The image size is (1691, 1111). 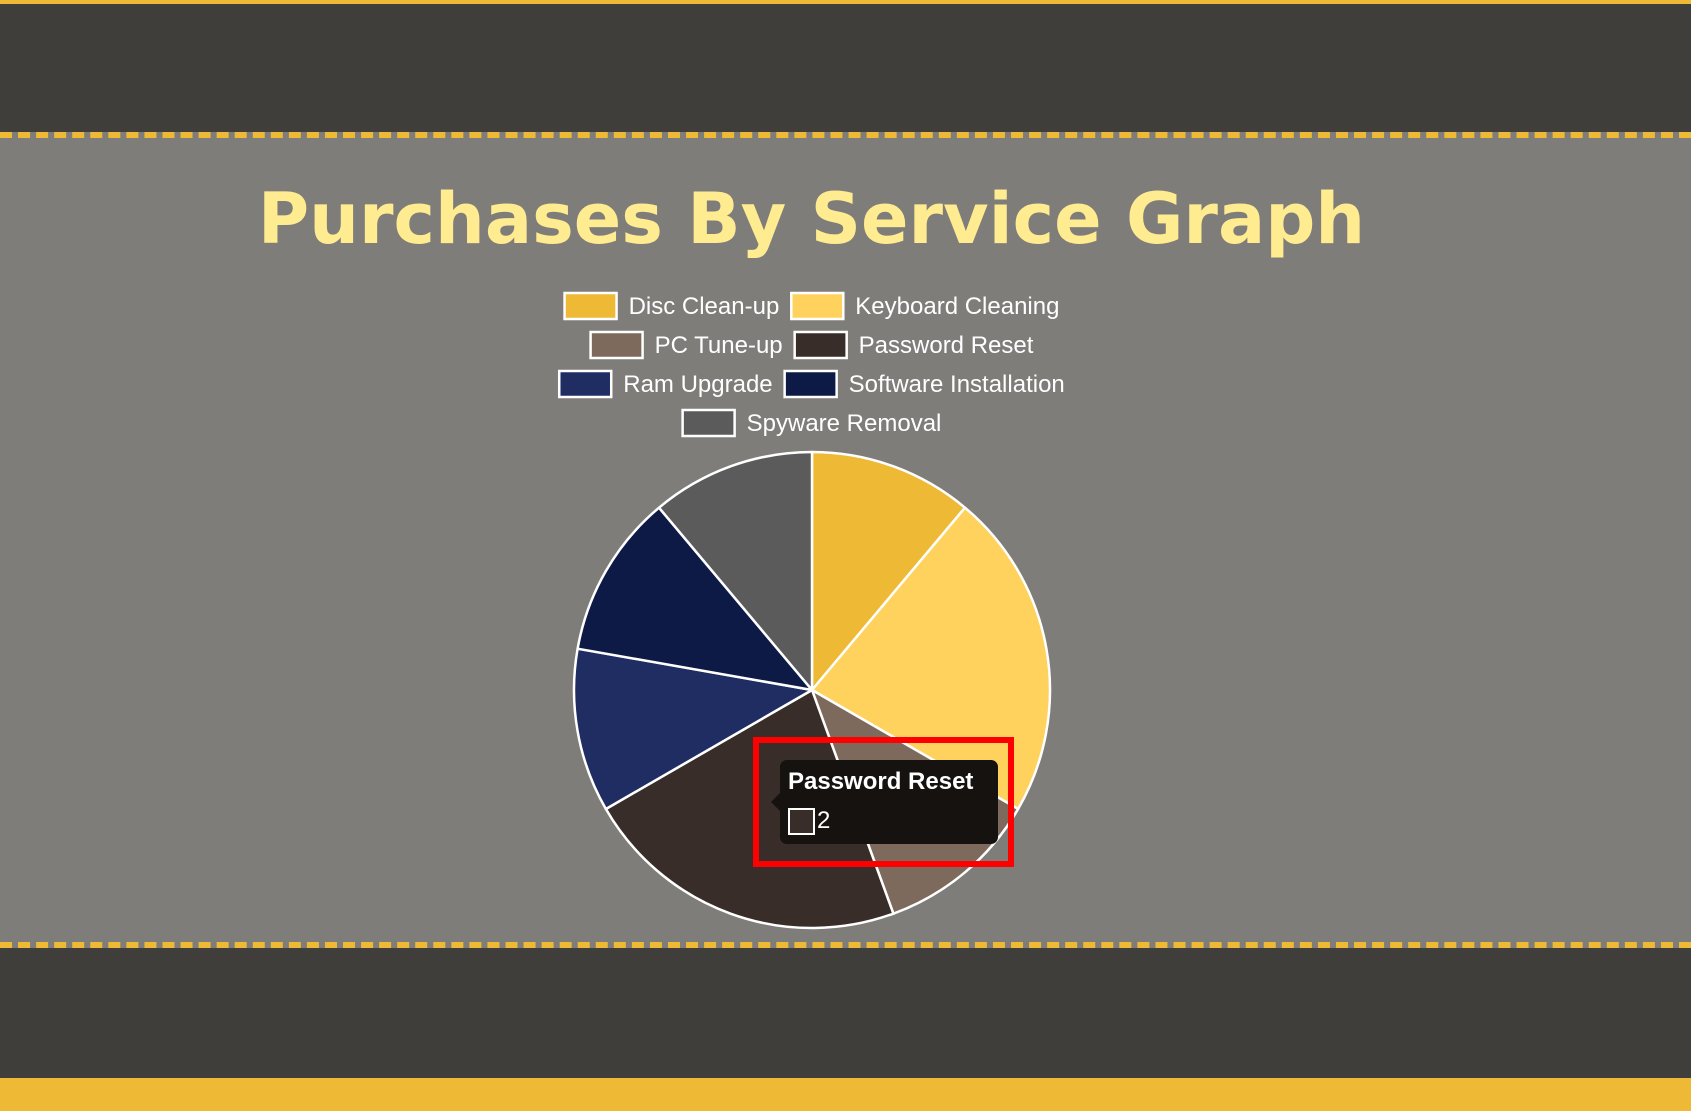 I want to click on legend-item-spyware-removal: Spyware Removal, so click(x=811, y=423).